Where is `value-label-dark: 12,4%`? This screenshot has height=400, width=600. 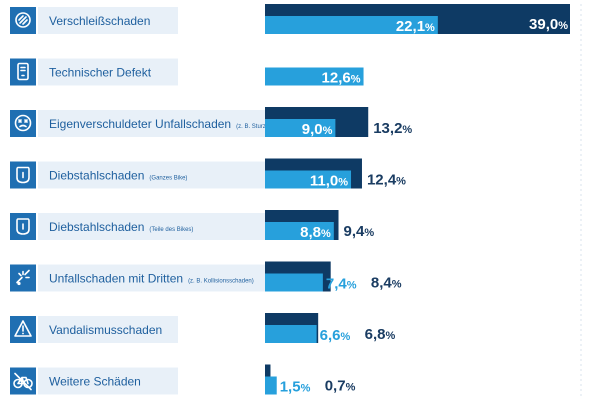
value-label-dark: 12,4% is located at coordinates (386, 180).